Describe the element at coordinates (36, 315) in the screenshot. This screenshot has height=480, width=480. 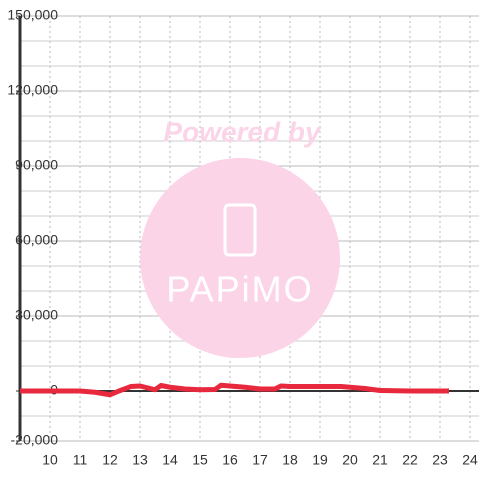
I see `y-tick-label: 30,000` at that location.